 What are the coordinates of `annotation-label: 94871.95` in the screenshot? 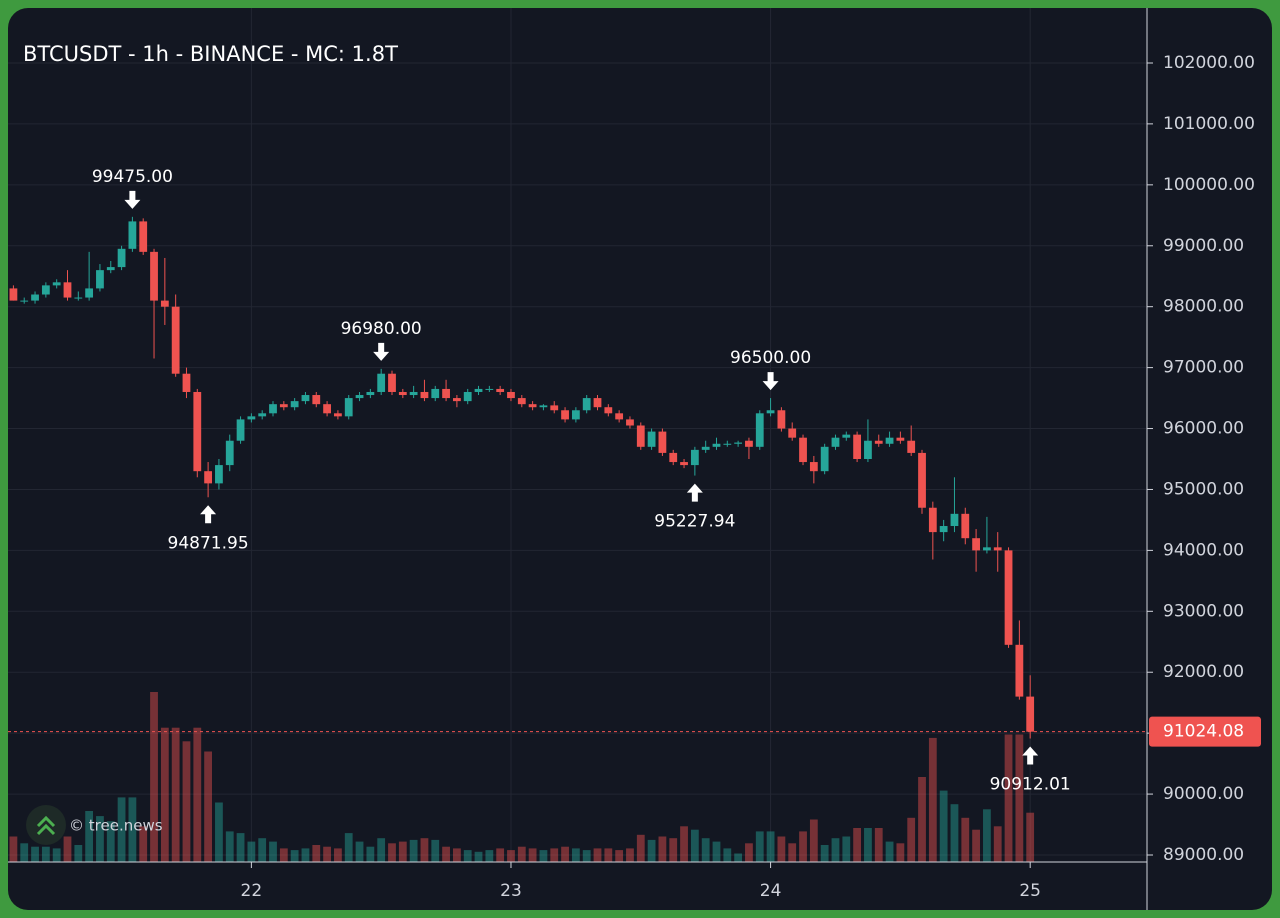 It's located at (208, 543).